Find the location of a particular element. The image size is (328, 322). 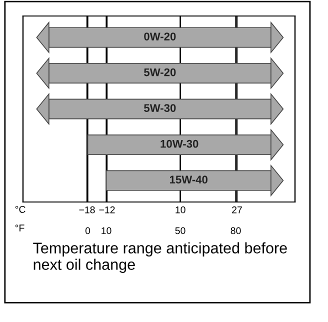

x-tick-label: 0 is located at coordinates (87, 230).